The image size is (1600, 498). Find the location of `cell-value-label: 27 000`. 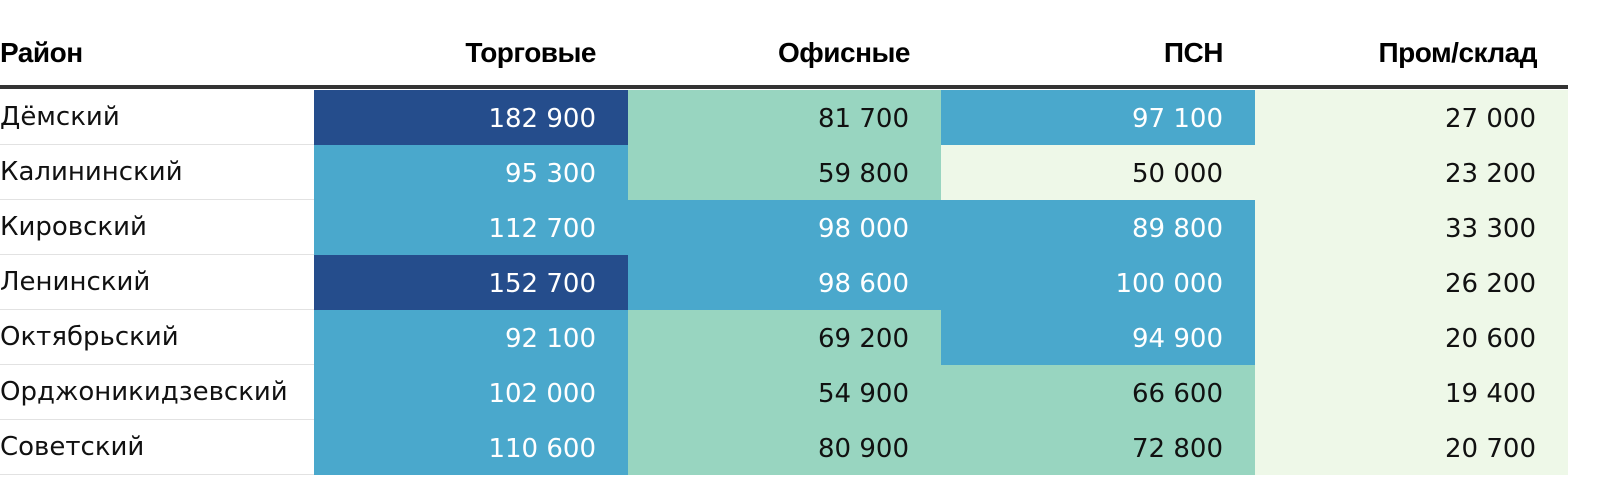

cell-value-label: 27 000 is located at coordinates (1490, 119).